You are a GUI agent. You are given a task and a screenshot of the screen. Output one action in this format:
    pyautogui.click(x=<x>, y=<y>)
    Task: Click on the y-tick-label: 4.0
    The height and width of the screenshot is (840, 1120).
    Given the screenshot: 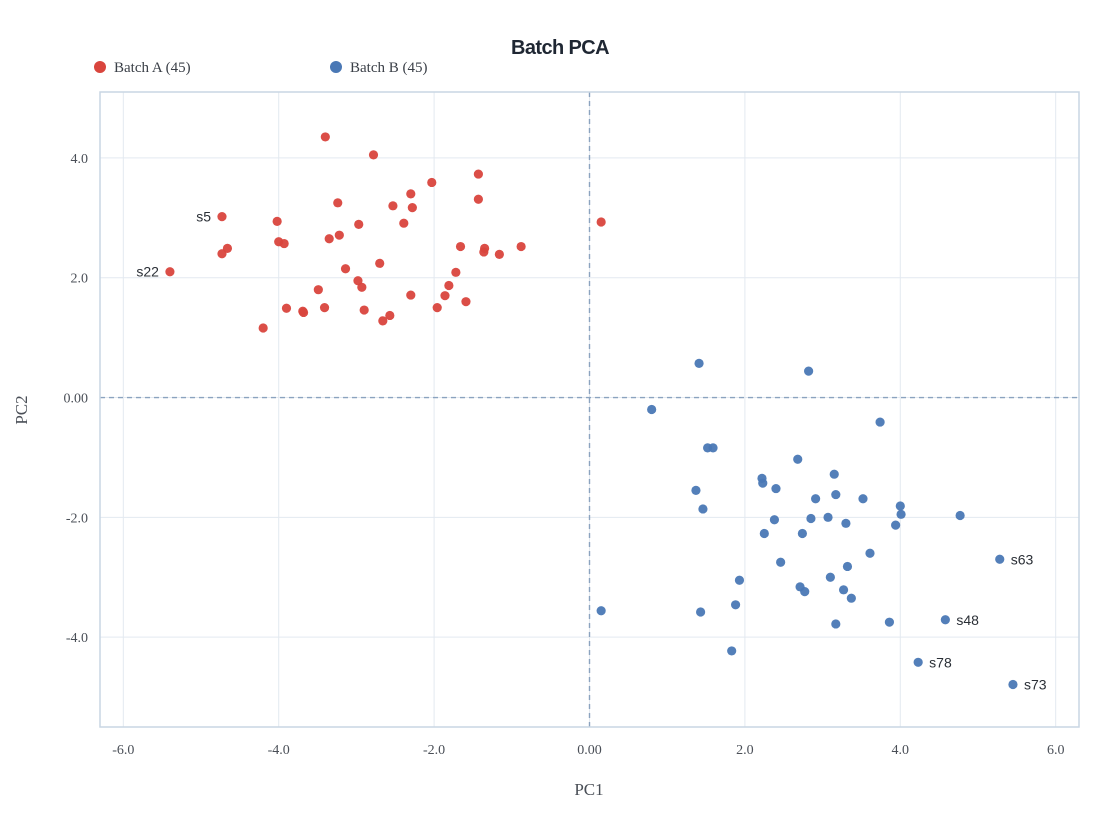 What is the action you would take?
    pyautogui.click(x=80, y=159)
    